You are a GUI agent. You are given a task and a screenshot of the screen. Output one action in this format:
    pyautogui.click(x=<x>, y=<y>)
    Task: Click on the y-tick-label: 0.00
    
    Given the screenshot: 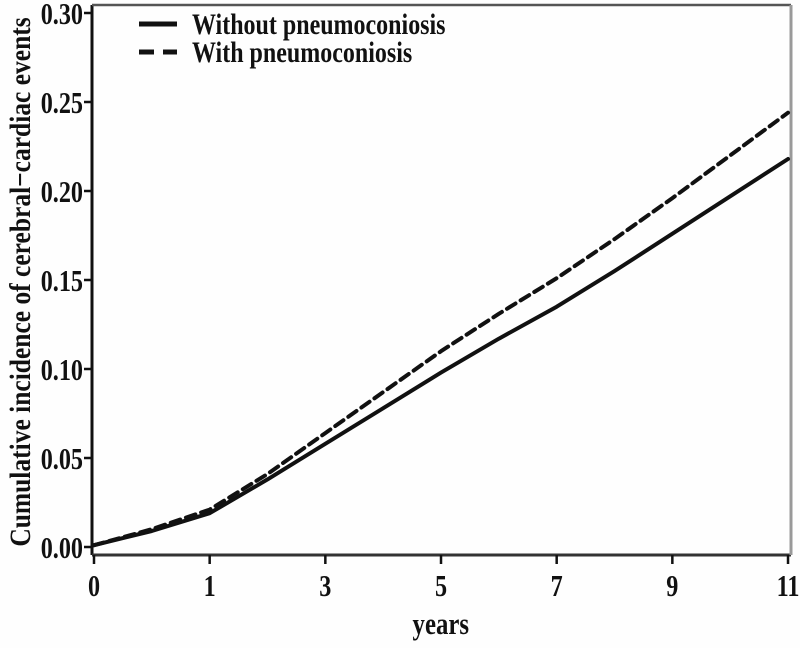 What is the action you would take?
    pyautogui.click(x=62, y=548)
    